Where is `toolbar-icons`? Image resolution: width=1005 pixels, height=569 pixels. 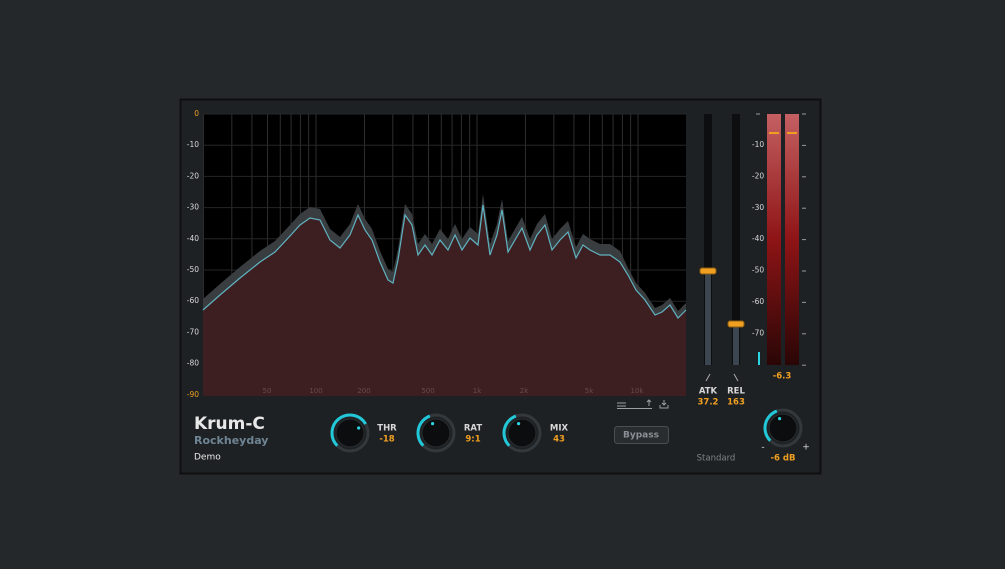
toolbar-icons is located at coordinates (643, 404).